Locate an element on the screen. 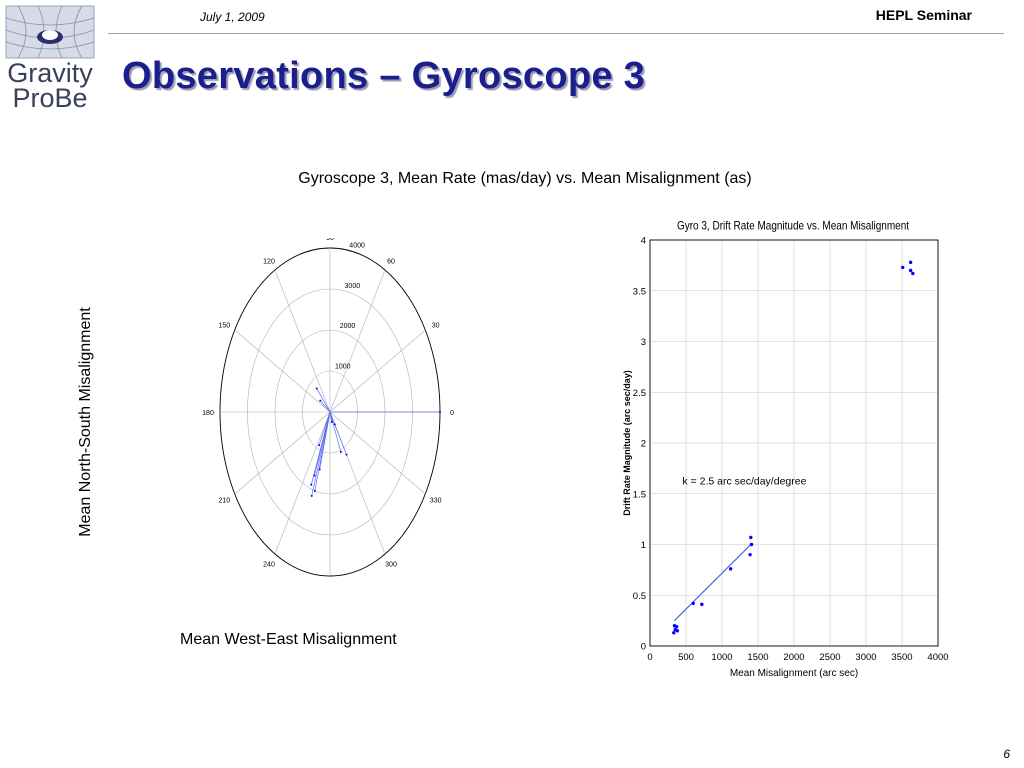 The image size is (1024, 768). polar-angle-label: 210 is located at coordinates (225, 501).